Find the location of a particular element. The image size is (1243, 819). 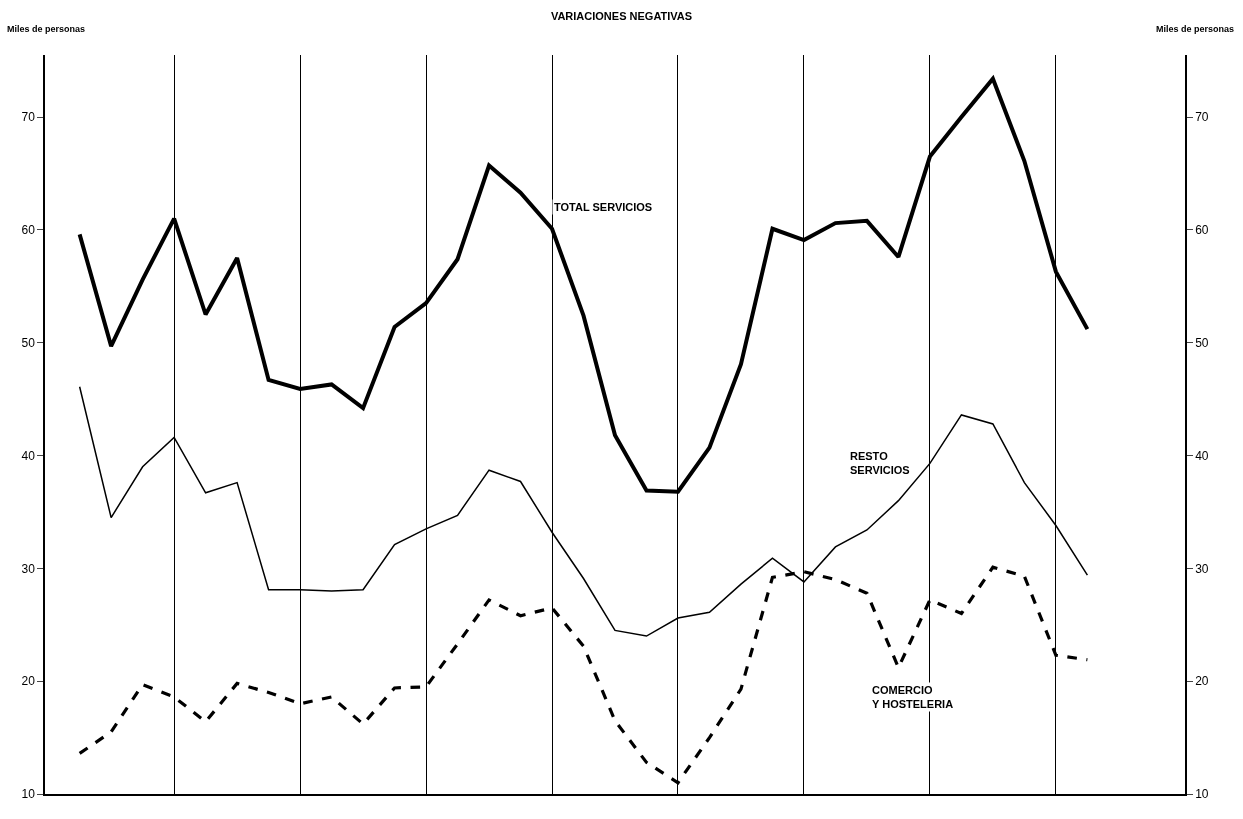

y-tick-label: 30 is located at coordinates (28, 568).